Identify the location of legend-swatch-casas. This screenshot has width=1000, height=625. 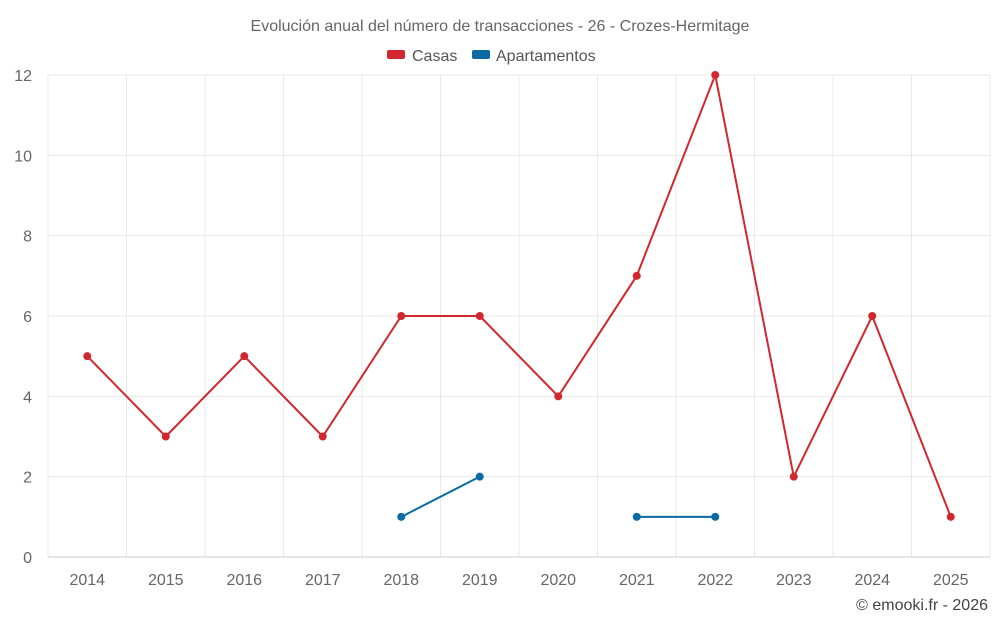
(396, 54).